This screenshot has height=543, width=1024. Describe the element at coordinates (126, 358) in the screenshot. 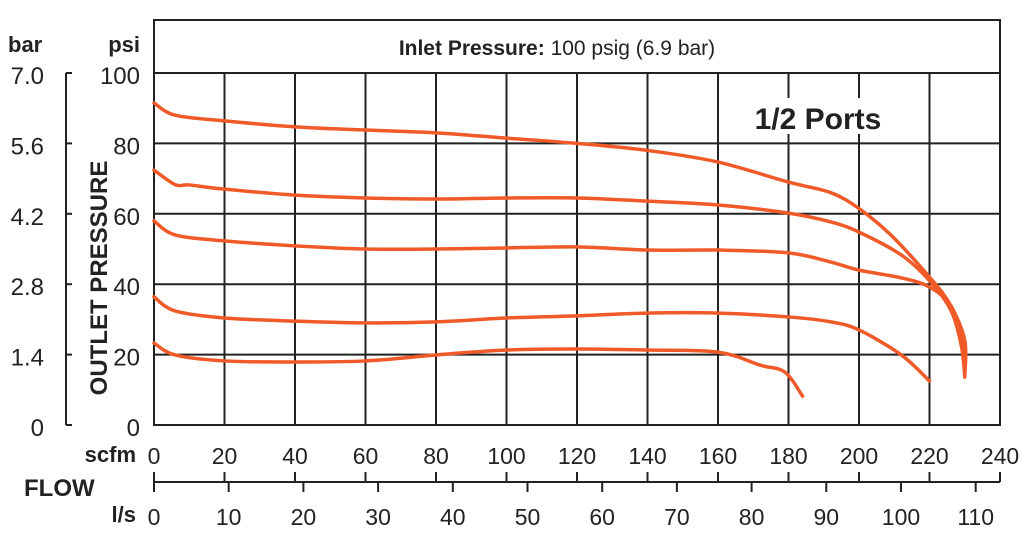

I see `psi-tick-label: 20` at that location.